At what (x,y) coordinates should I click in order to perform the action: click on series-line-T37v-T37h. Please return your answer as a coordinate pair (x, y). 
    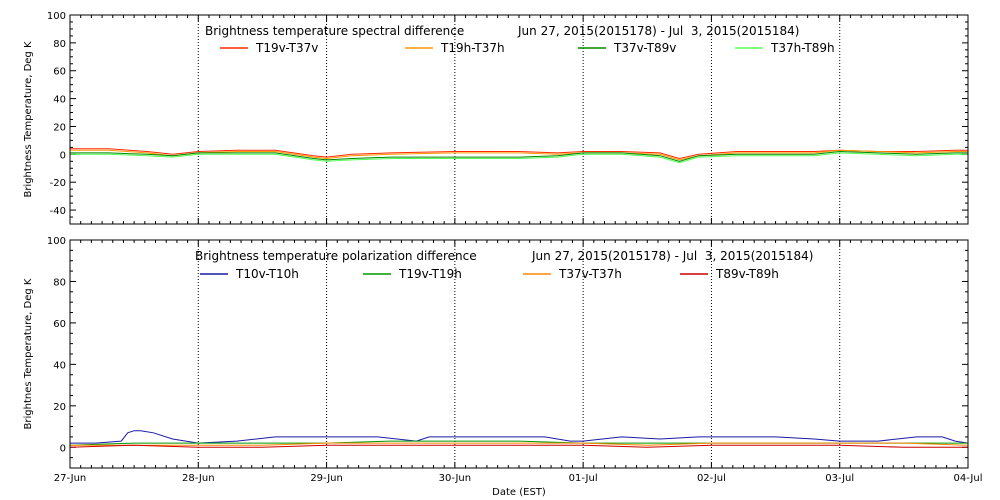
    Looking at the image, I should click on (519, 444).